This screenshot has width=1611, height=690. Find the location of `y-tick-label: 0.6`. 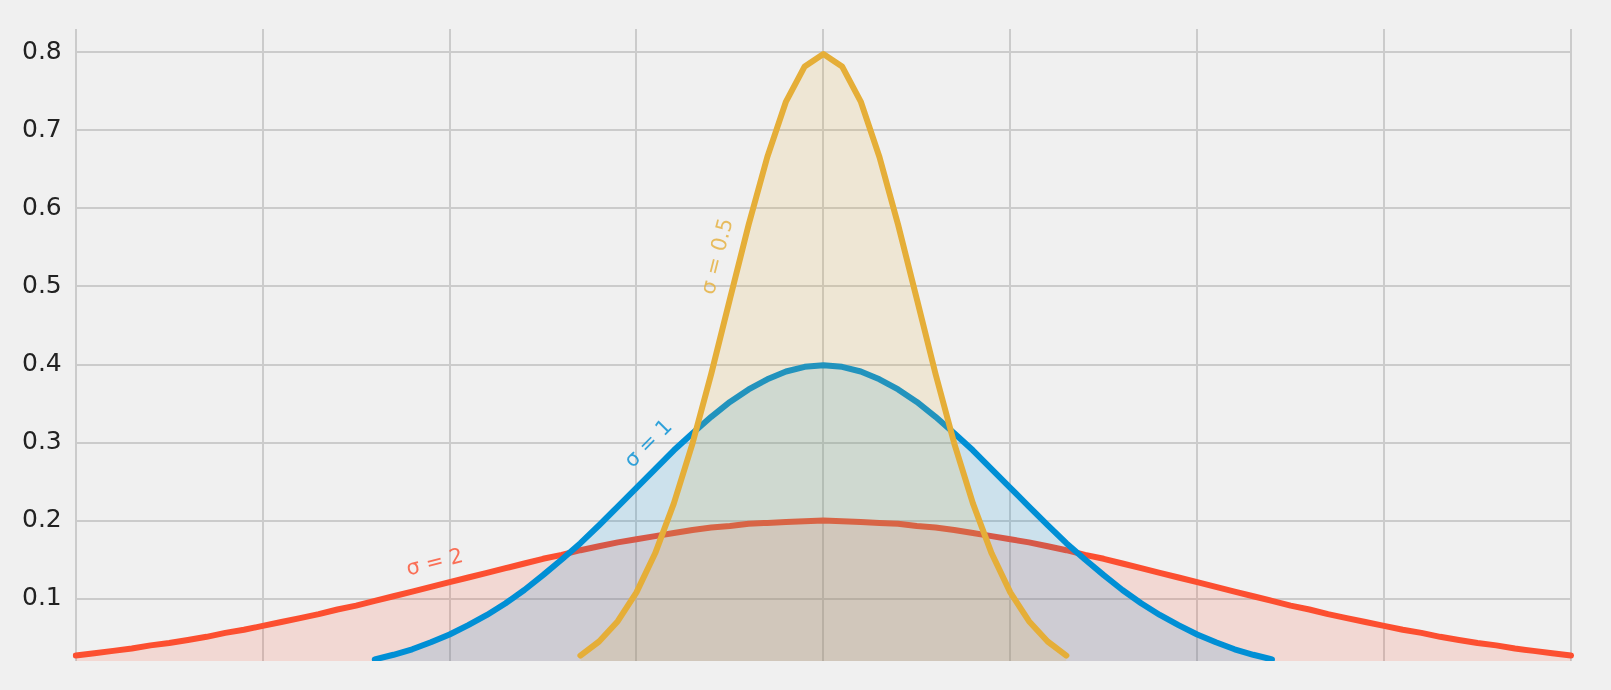

y-tick-label: 0.6 is located at coordinates (41, 206).